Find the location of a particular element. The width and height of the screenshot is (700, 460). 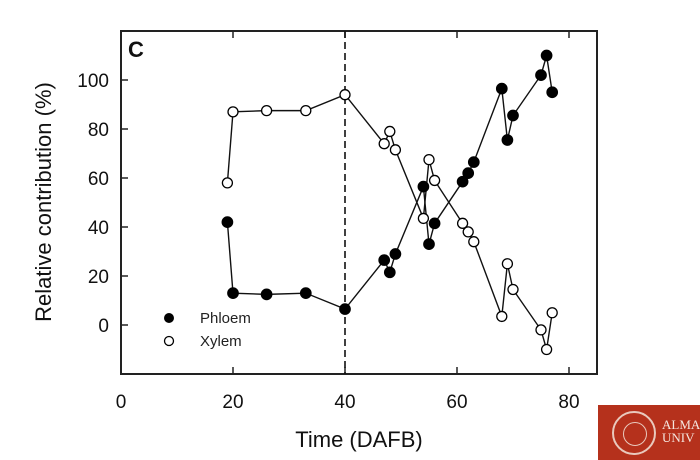

x-axis-title: Time (DAFB) is located at coordinates (359, 439).